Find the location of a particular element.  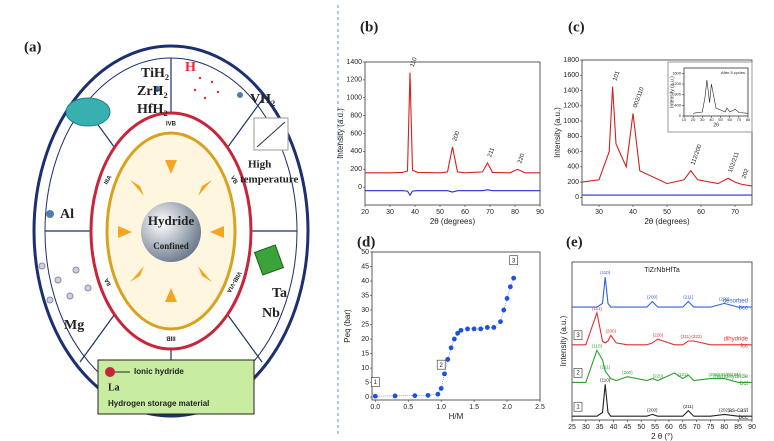

x-tick-label: 20 is located at coordinates (693, 119).